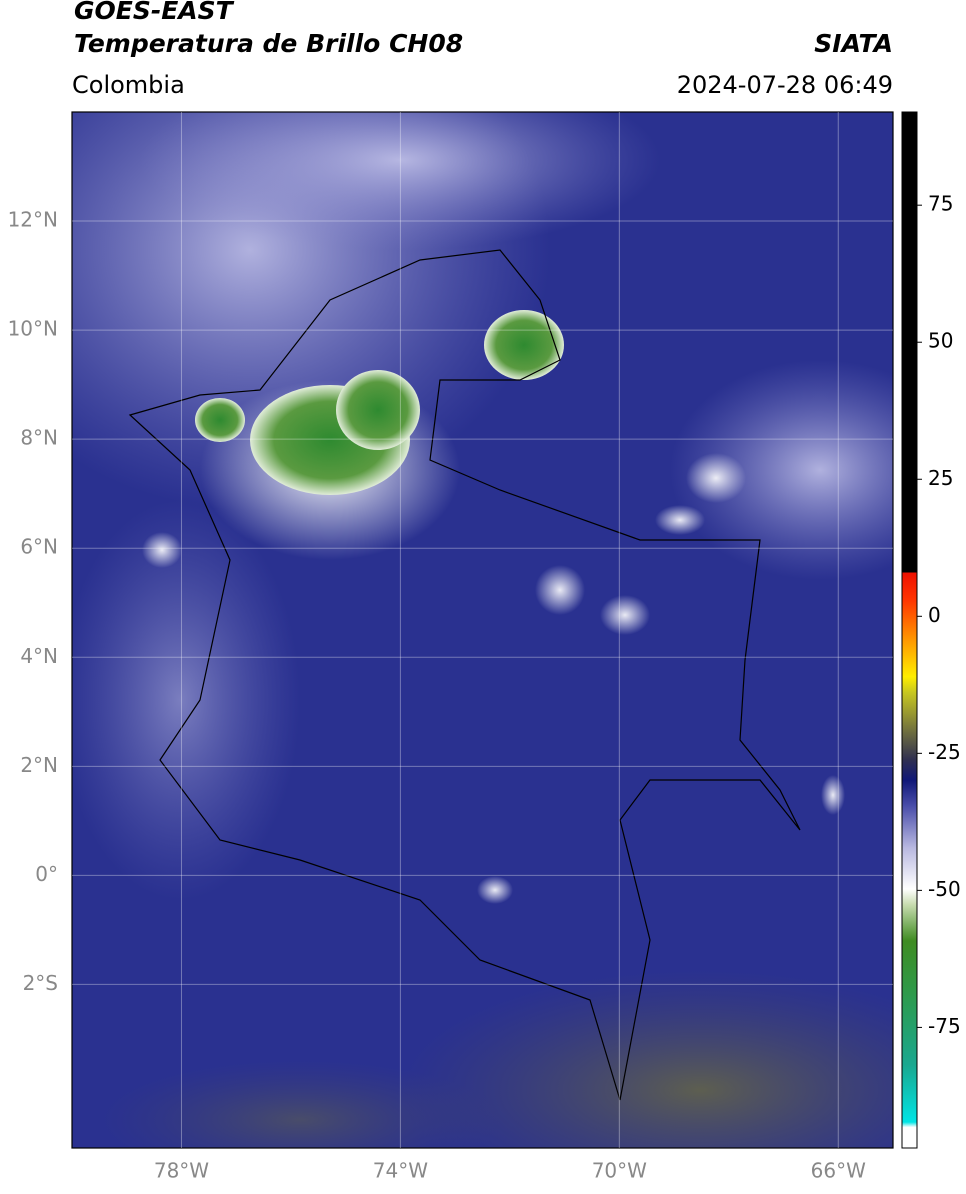  What do you see at coordinates (181, 1171) in the screenshot?
I see `x-tick-label: 78°W` at bounding box center [181, 1171].